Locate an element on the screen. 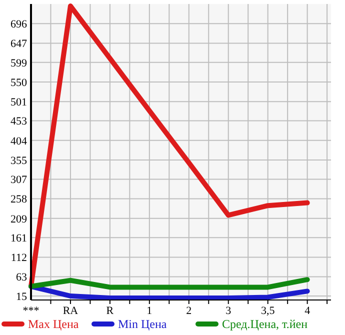 Image resolution: width=345 pixels, height=335 pixels. y-tick-label: 15 is located at coordinates (22, 296).